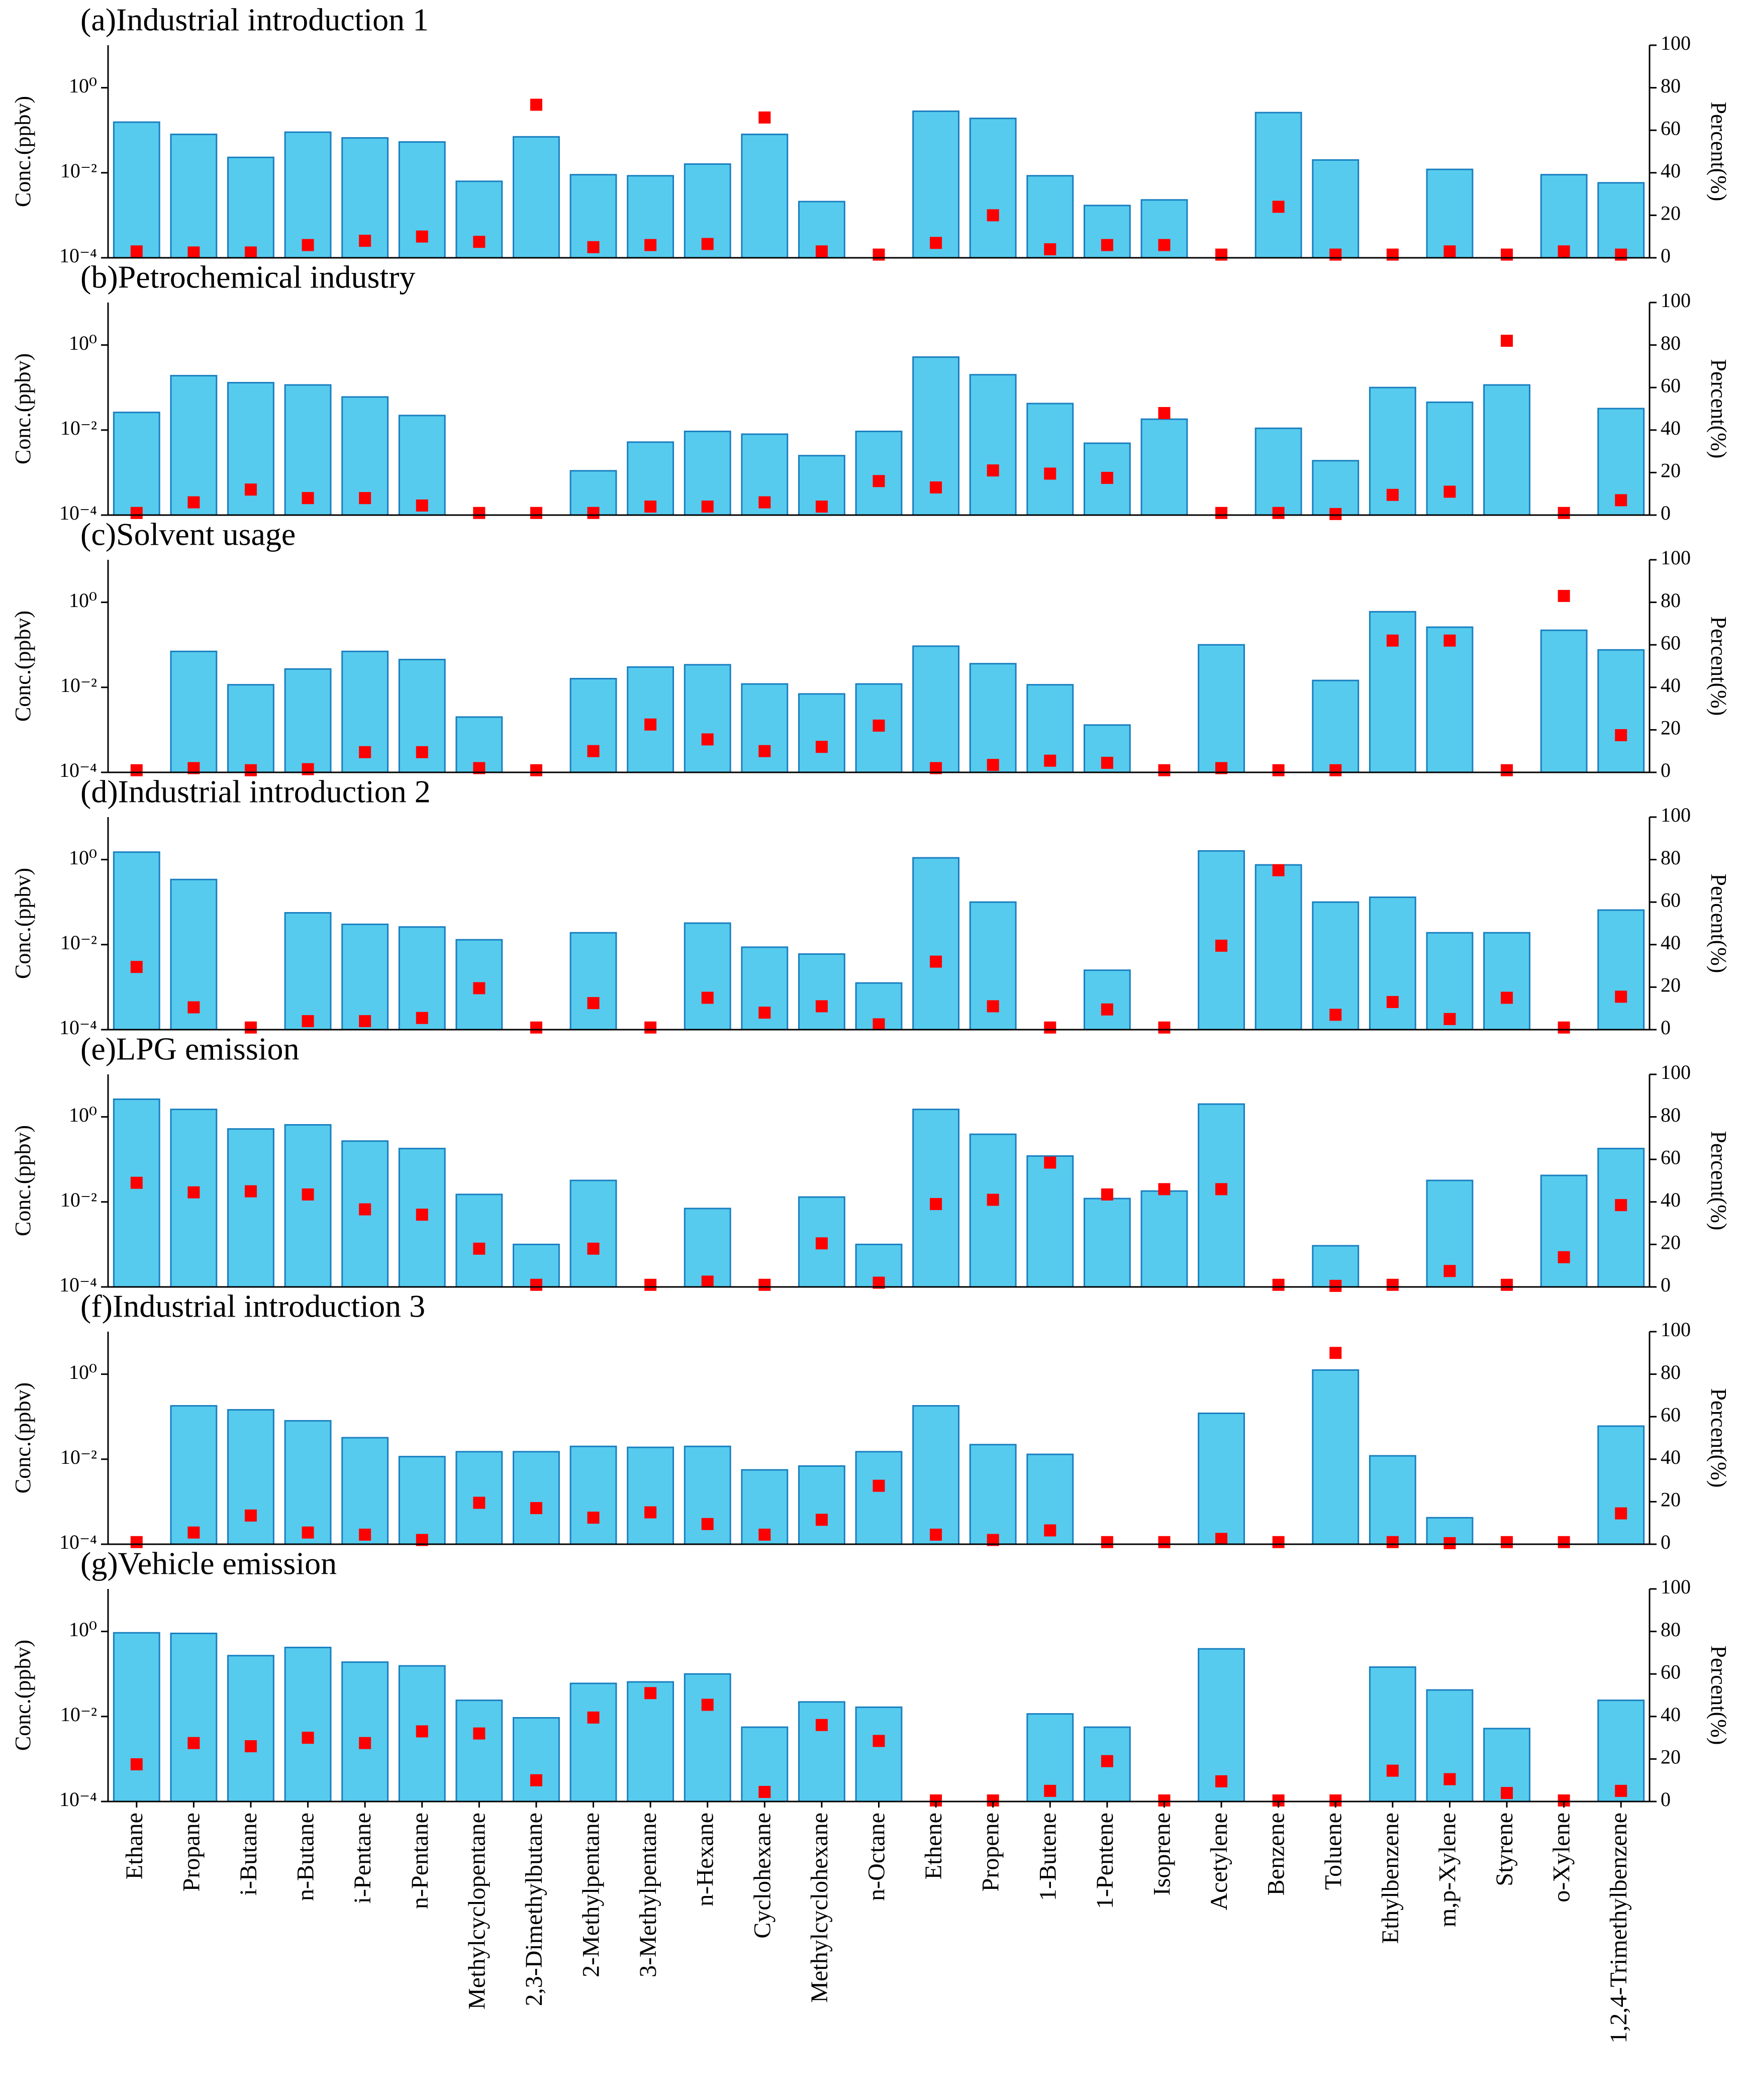 Image resolution: width=1739 pixels, height=2100 pixels. What do you see at coordinates (1562, 1858) in the screenshot?
I see `x-tick-label: o-Xylene` at bounding box center [1562, 1858].